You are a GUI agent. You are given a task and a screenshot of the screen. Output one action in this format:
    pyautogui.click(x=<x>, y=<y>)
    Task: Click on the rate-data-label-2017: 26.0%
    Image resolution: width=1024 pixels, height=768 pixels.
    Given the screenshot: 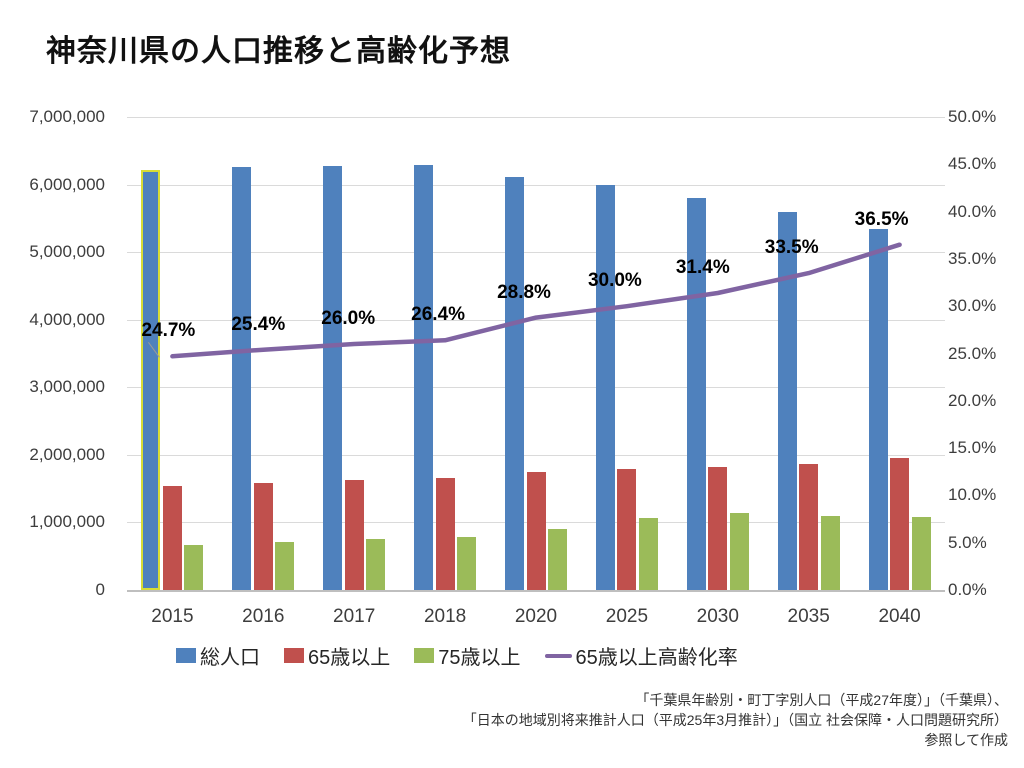 What is the action you would take?
    pyautogui.click(x=348, y=318)
    